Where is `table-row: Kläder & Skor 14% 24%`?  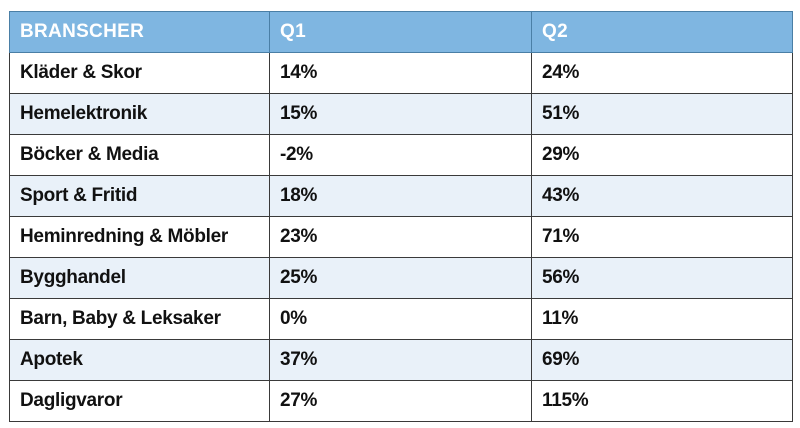
table-row: Kläder & Skor 14% 24% is located at coordinates (401, 73).